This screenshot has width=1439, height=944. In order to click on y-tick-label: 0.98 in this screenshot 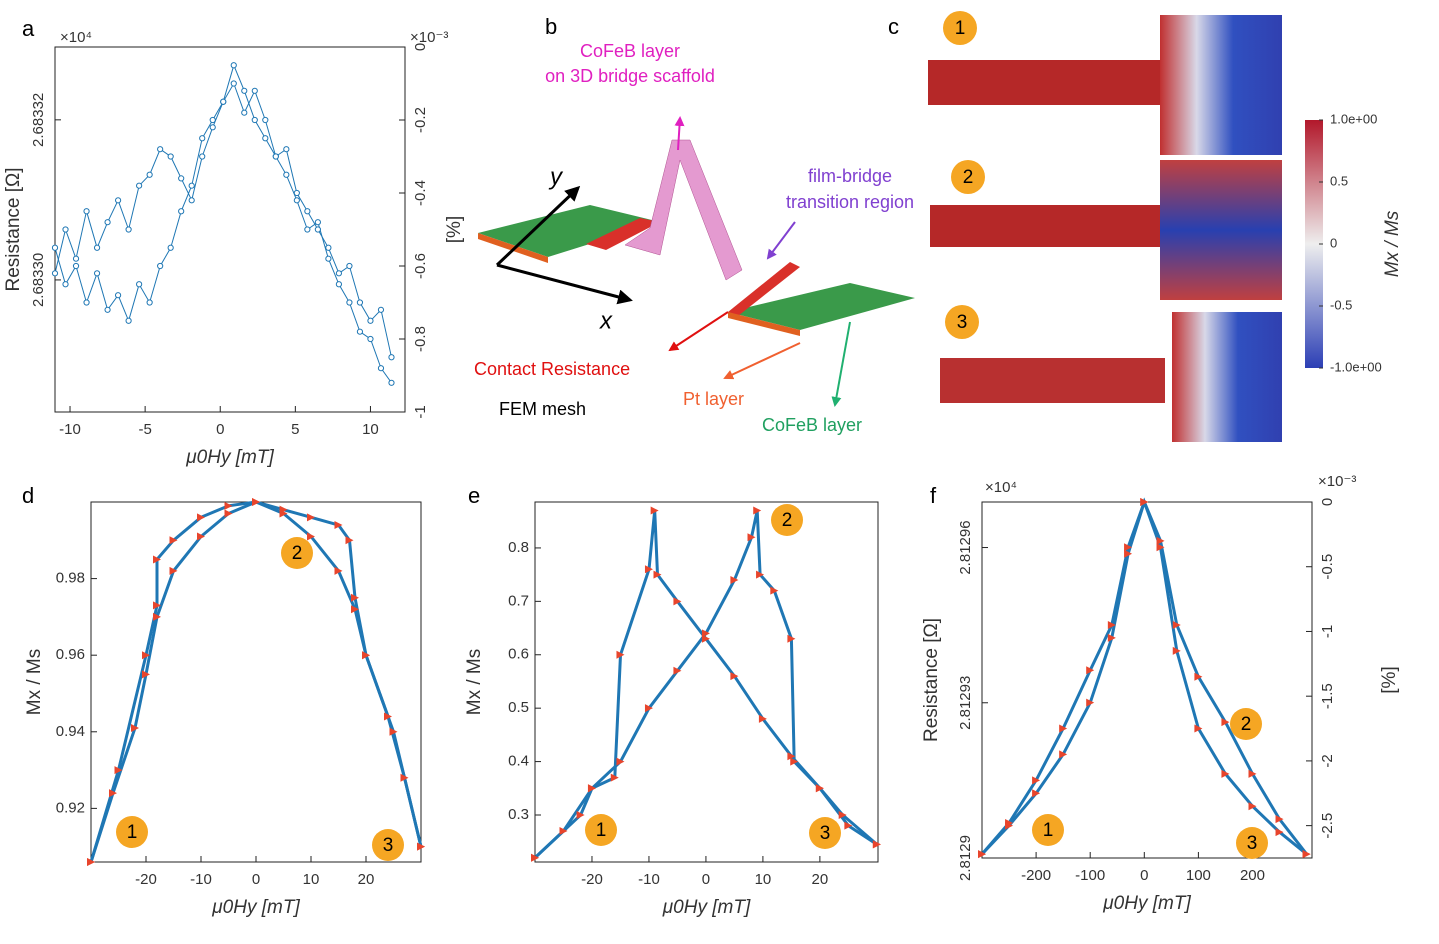, I will do `click(70, 578)`.